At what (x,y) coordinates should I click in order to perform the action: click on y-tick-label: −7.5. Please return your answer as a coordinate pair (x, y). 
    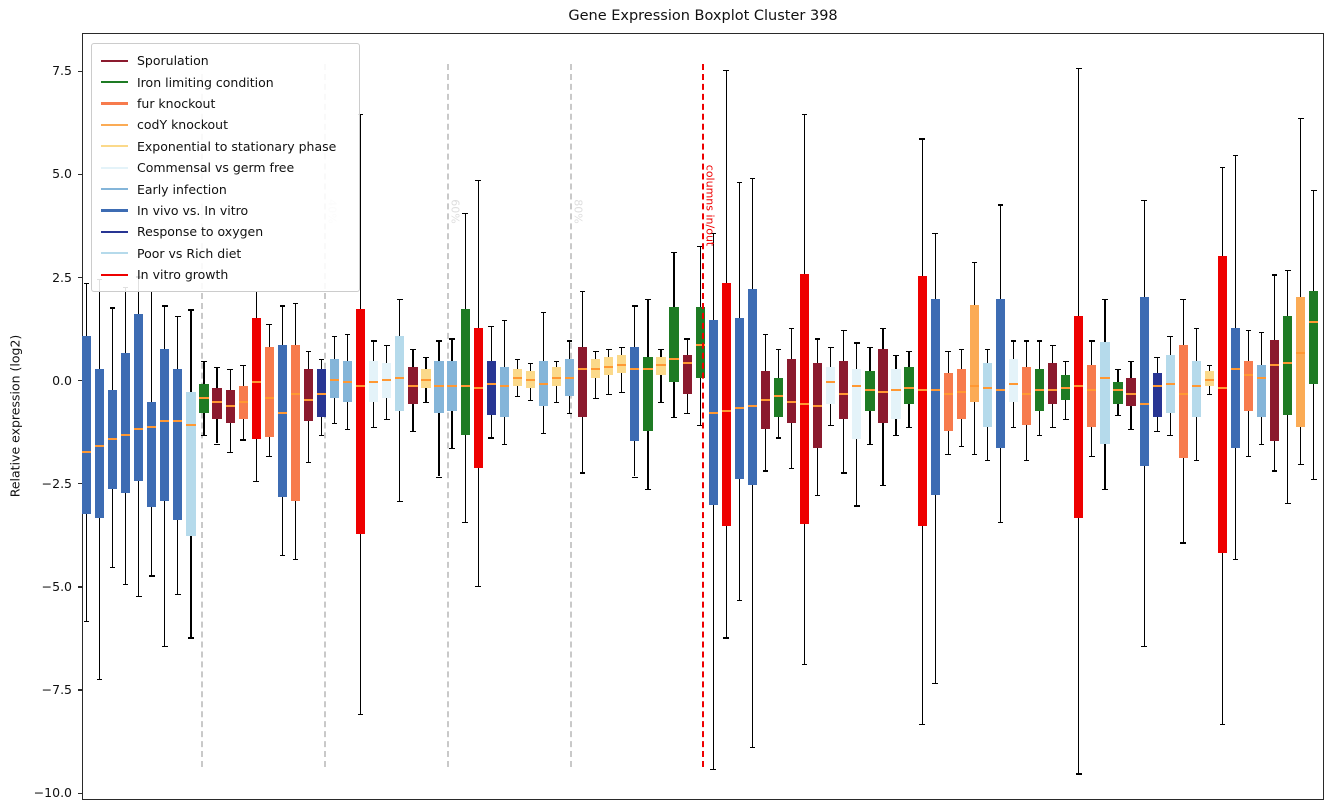
    Looking at the image, I should click on (56, 689).